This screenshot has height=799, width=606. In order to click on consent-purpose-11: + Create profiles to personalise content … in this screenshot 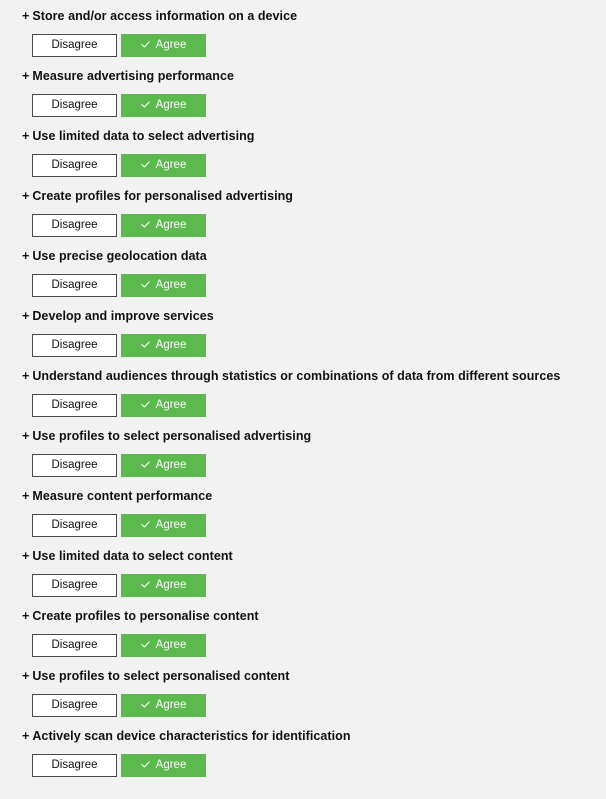, I will do `click(303, 630)`.